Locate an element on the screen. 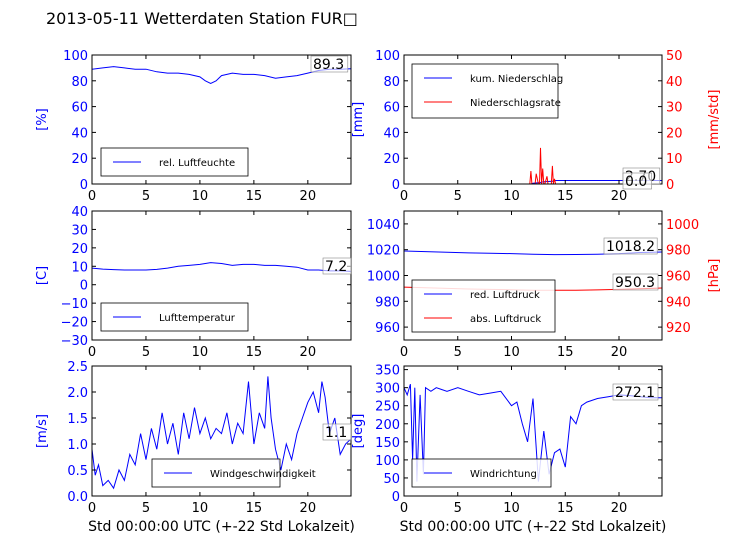 The height and width of the screenshot is (552, 736). temperature-ytick-label: 0 is located at coordinates (84, 286).